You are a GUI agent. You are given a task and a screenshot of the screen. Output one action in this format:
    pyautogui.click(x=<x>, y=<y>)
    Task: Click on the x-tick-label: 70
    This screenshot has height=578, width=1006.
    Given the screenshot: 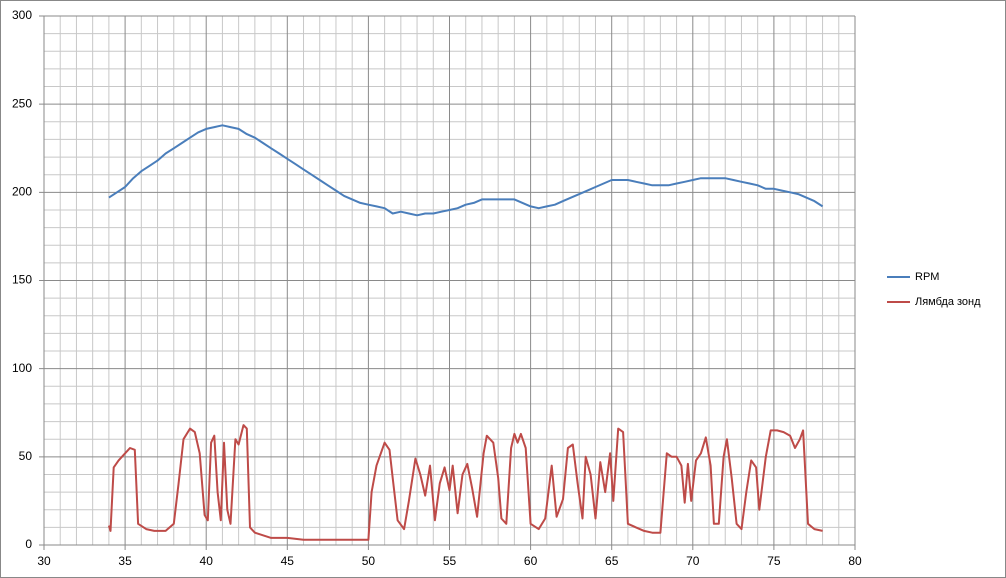 What is the action you would take?
    pyautogui.click(x=693, y=561)
    